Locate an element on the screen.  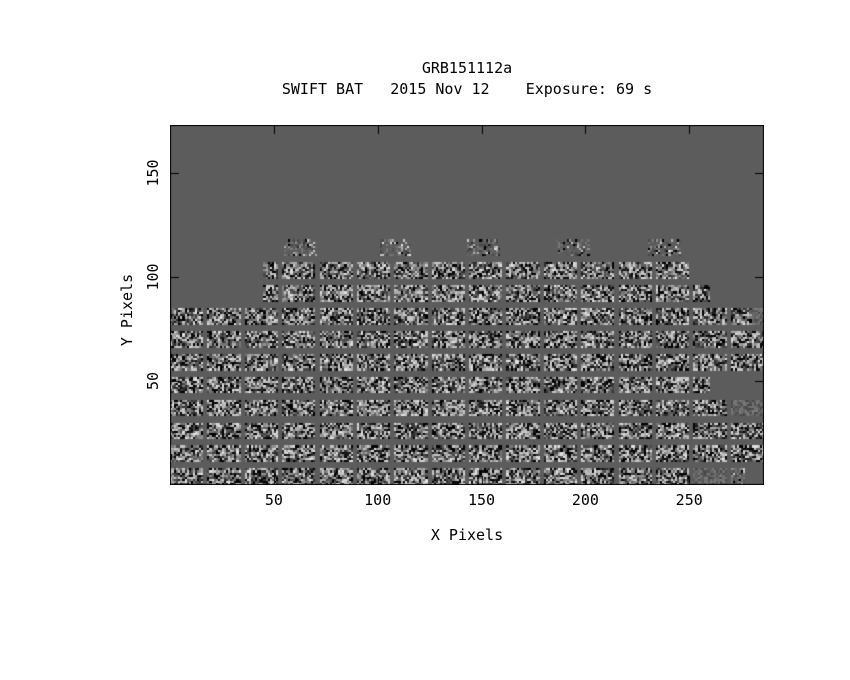
y-axis-label: Y Pixels is located at coordinates (127, 310).